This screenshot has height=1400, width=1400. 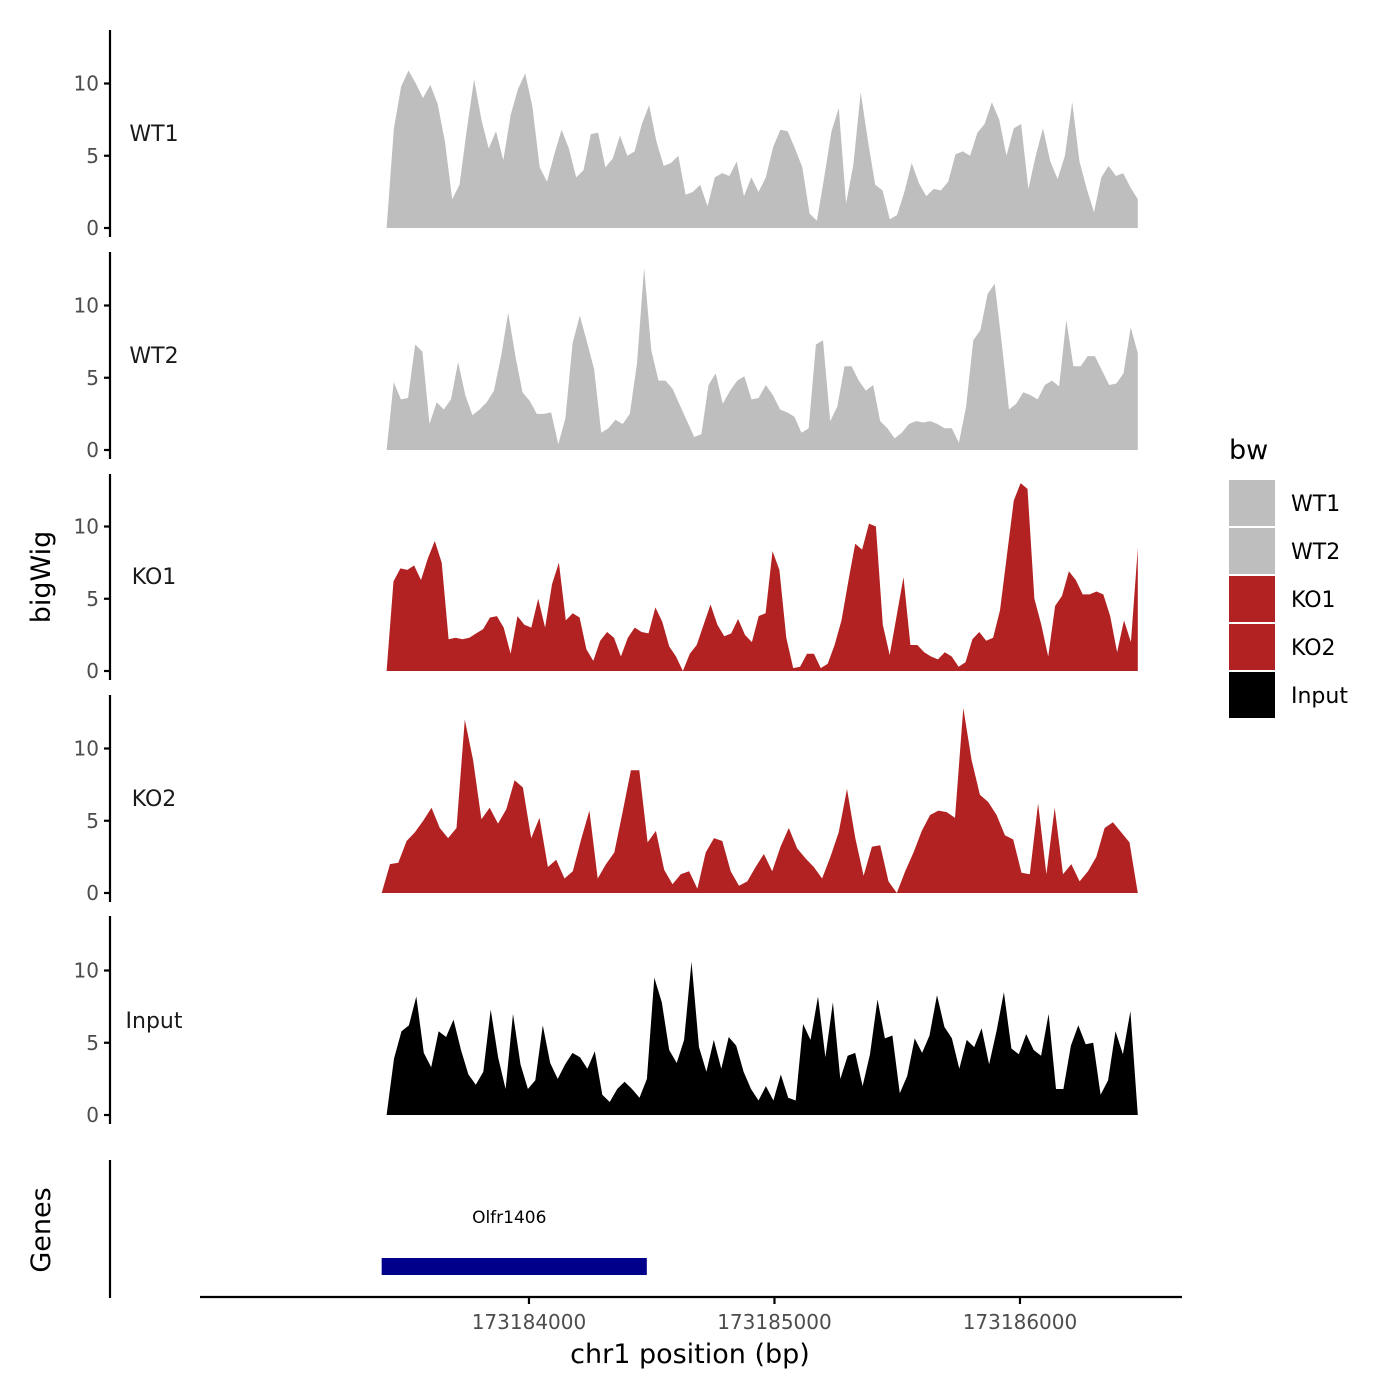 I want to click on gene-label: Olfr1406, so click(x=509, y=1218).